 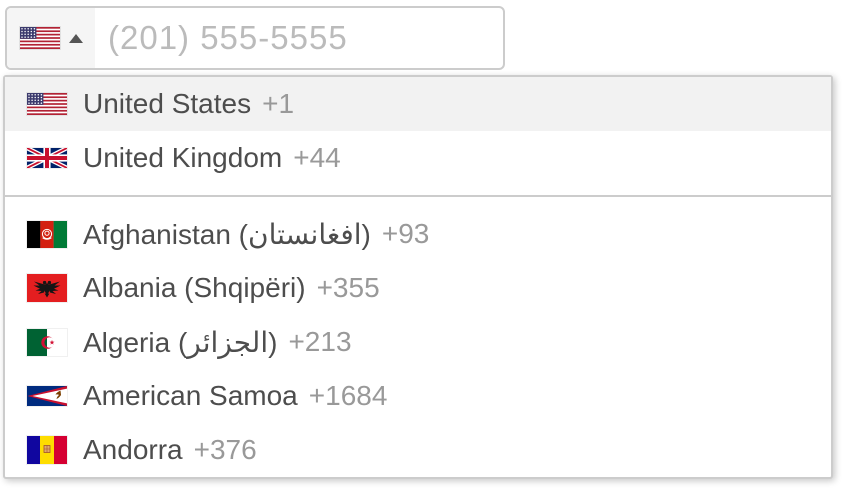 What do you see at coordinates (418, 191) in the screenshot?
I see `preferred-divider` at bounding box center [418, 191].